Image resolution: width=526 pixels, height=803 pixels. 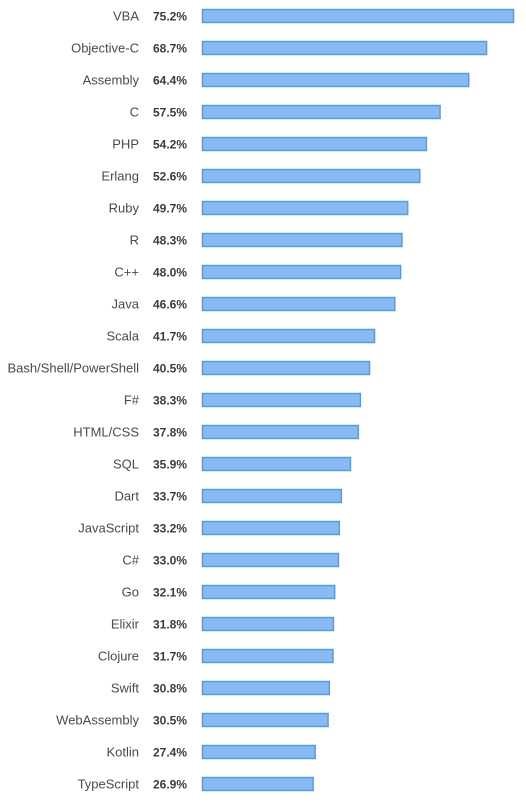 I want to click on category-label: C++, so click(x=126, y=272).